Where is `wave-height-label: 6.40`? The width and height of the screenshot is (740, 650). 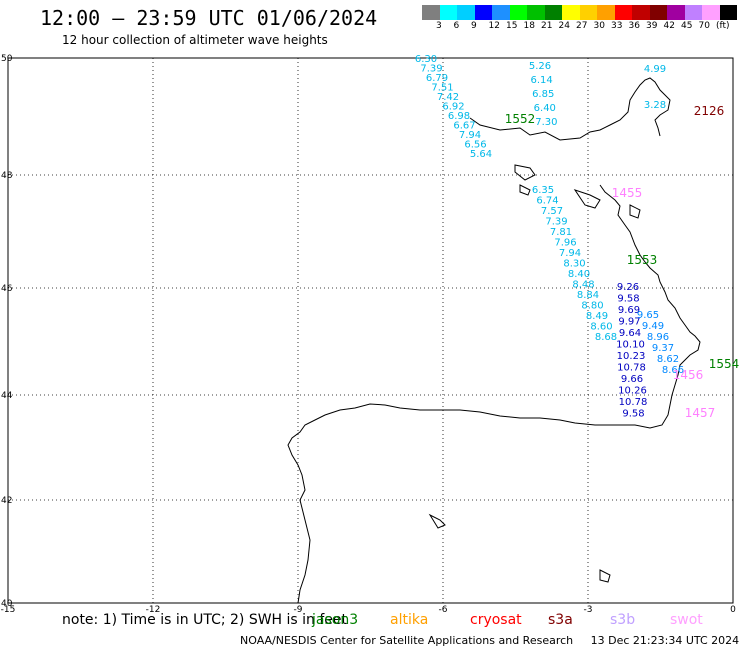 wave-height-label: 6.40 is located at coordinates (545, 108).